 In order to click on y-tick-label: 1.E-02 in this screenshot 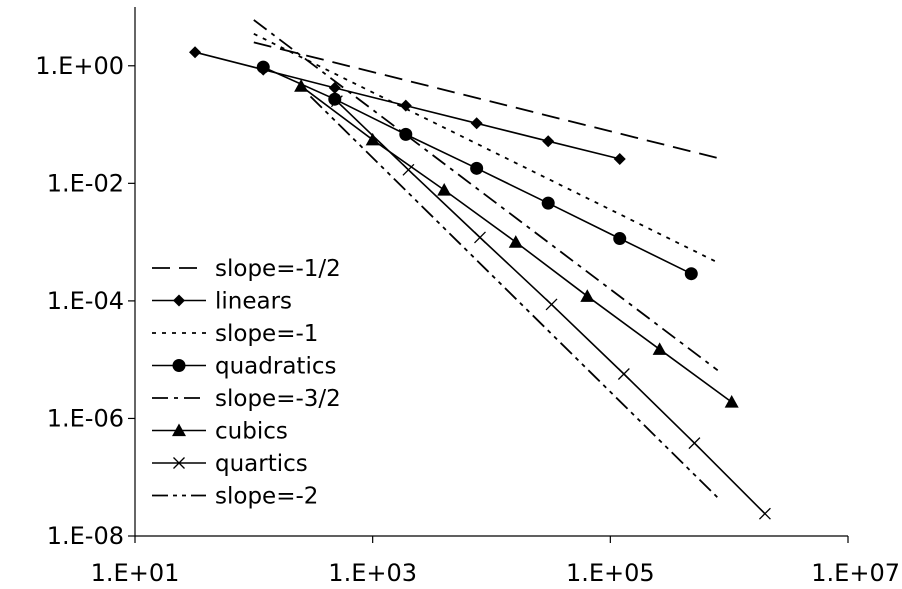, I will do `click(85, 183)`.